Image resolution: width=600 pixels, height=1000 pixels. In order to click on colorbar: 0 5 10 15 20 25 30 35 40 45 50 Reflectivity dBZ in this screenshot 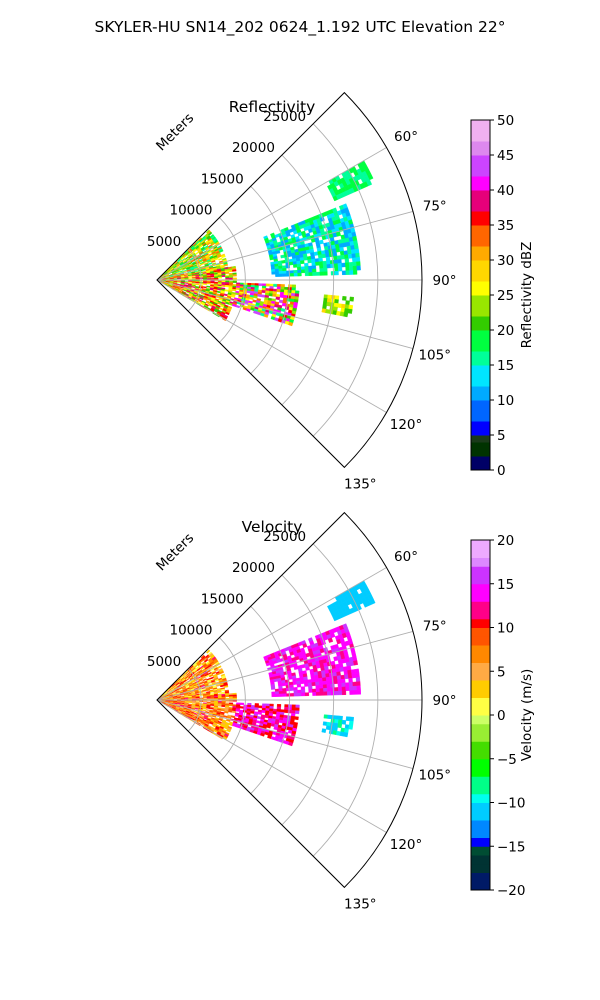, I will do `click(502, 296)`.